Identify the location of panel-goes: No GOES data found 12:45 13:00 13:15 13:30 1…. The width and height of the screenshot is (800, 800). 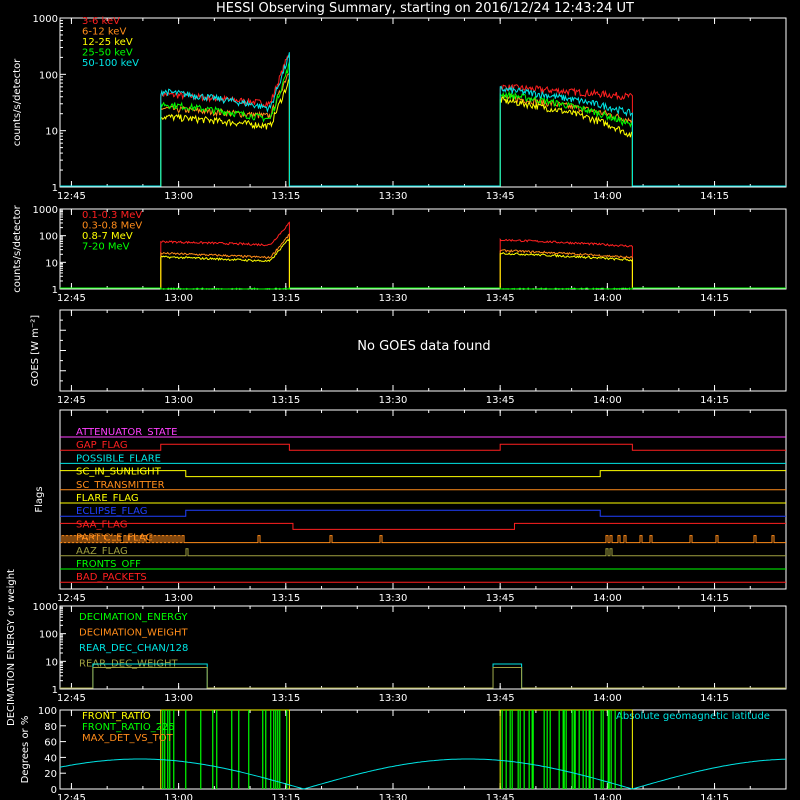
(408, 357).